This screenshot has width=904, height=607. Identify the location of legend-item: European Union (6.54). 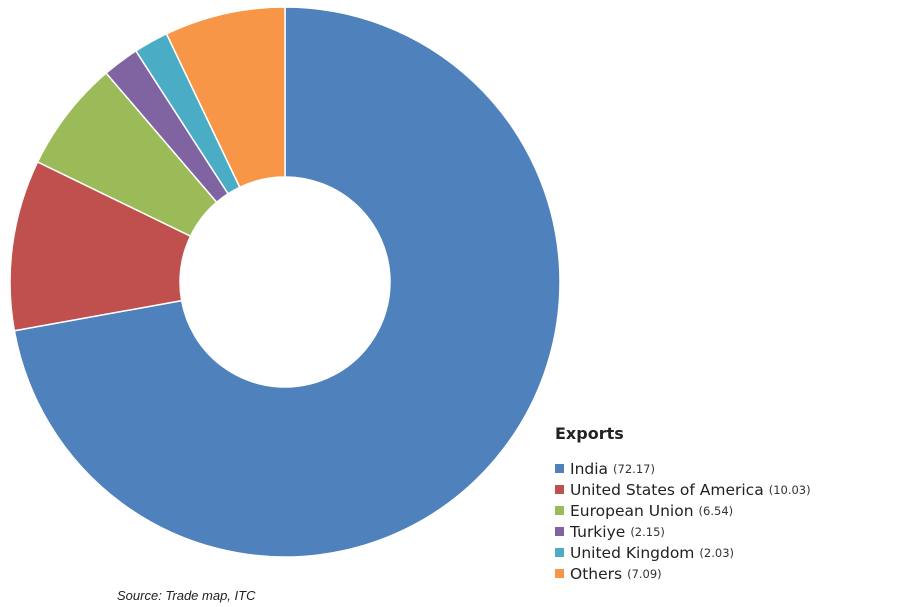
(727, 510).